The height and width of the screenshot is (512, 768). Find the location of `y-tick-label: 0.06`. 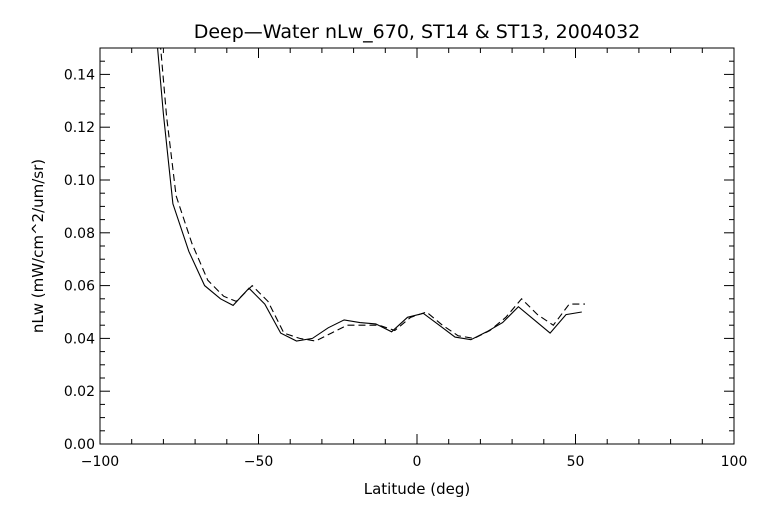

y-tick-label: 0.06 is located at coordinates (79, 287).